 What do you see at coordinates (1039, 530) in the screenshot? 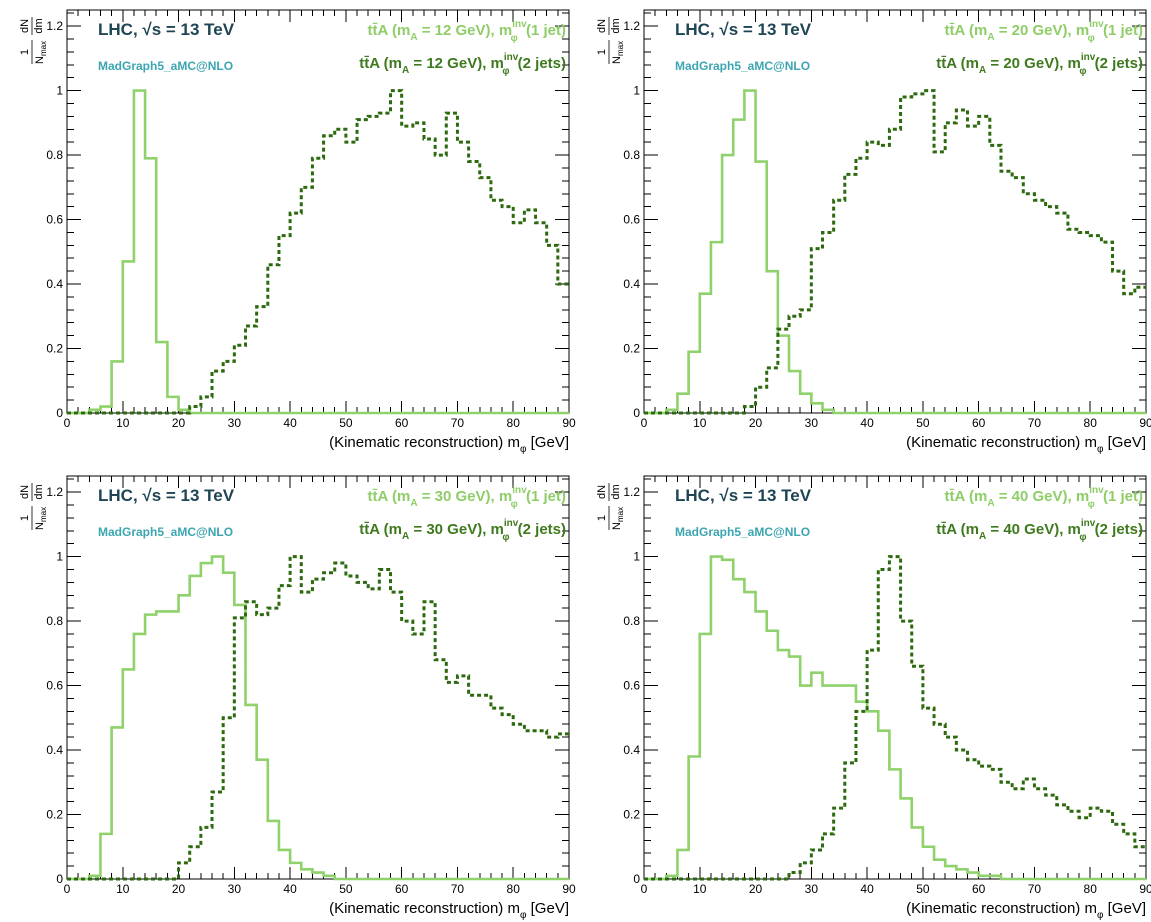
I see `legend-entry-2jets: tt̄A (mA = 40 GeV), minv φ (2 jets)` at bounding box center [1039, 530].